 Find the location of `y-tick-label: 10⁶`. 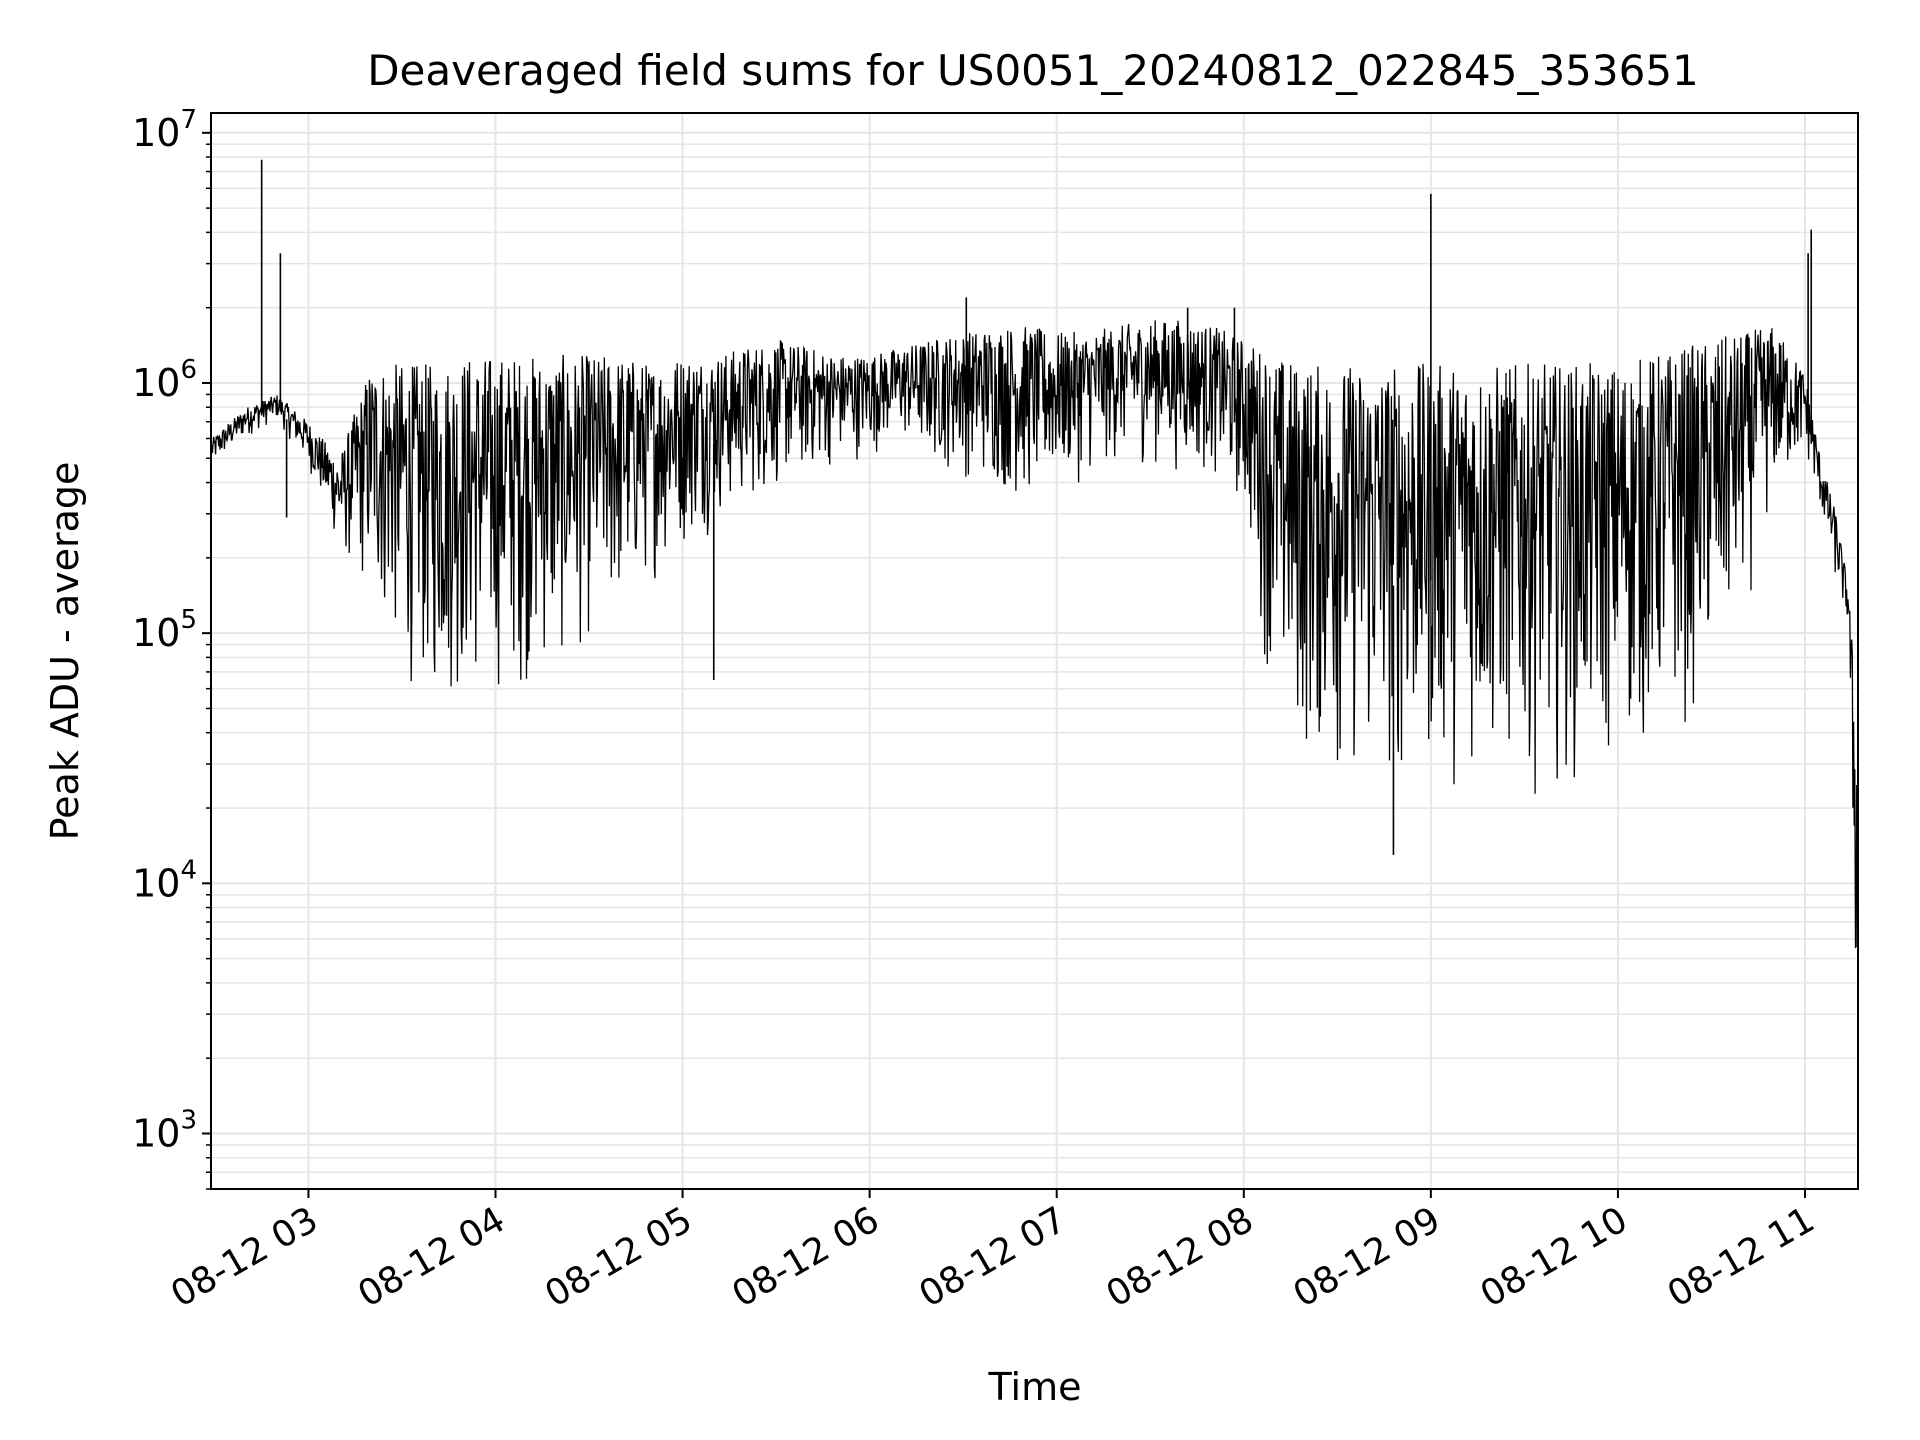

y-tick-label: 10⁶ is located at coordinates (164, 380).